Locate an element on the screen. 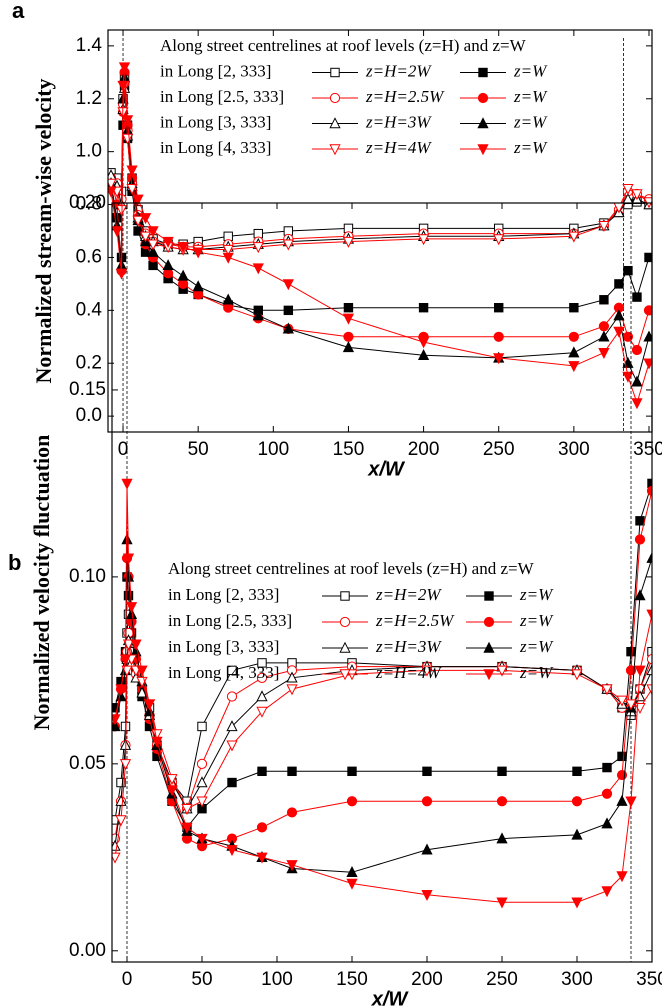 The width and height of the screenshot is (662, 1008). legend-group: in Long [4, 333] is located at coordinates (223, 672).